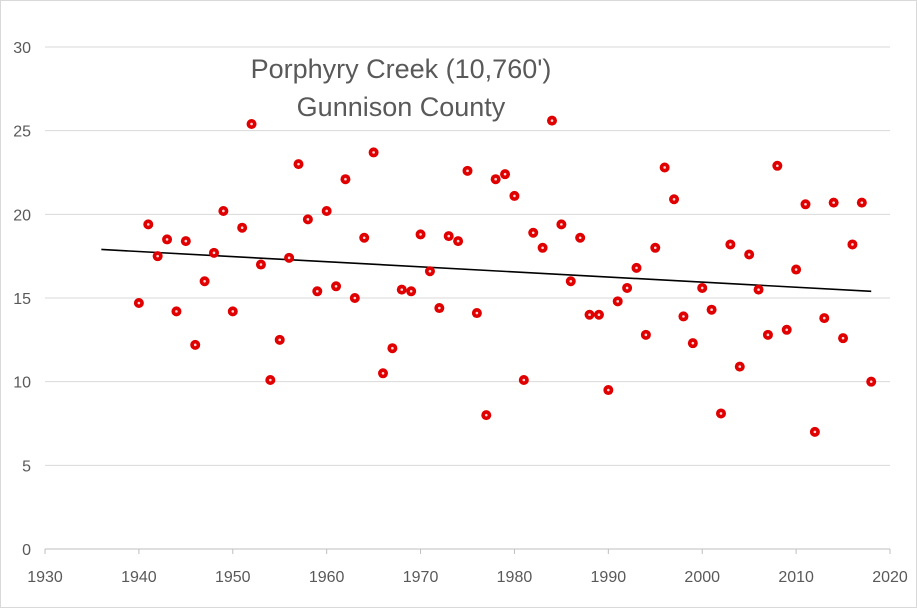 The image size is (917, 609). What do you see at coordinates (401, 88) in the screenshot?
I see `chart-title: Porphyry Creek (10,760') Gunnison County` at bounding box center [401, 88].